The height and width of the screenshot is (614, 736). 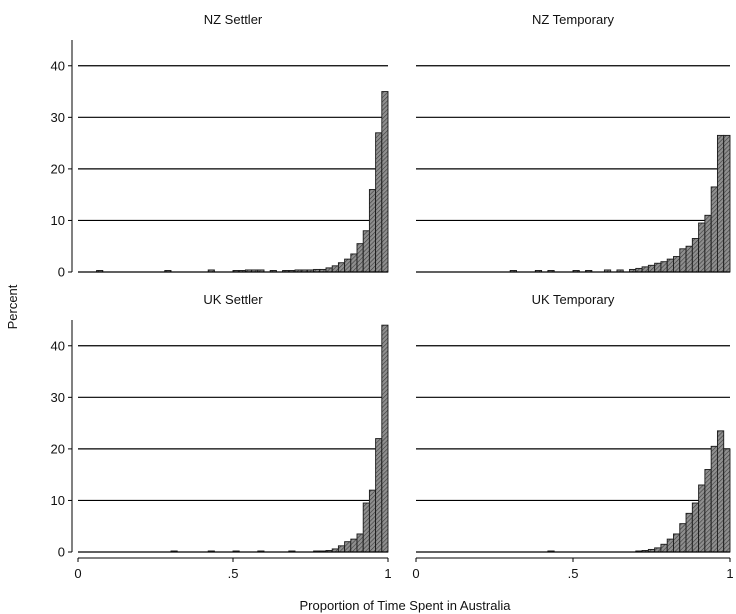 What do you see at coordinates (573, 19) in the screenshot?
I see `panel-title: NZ Temporary` at bounding box center [573, 19].